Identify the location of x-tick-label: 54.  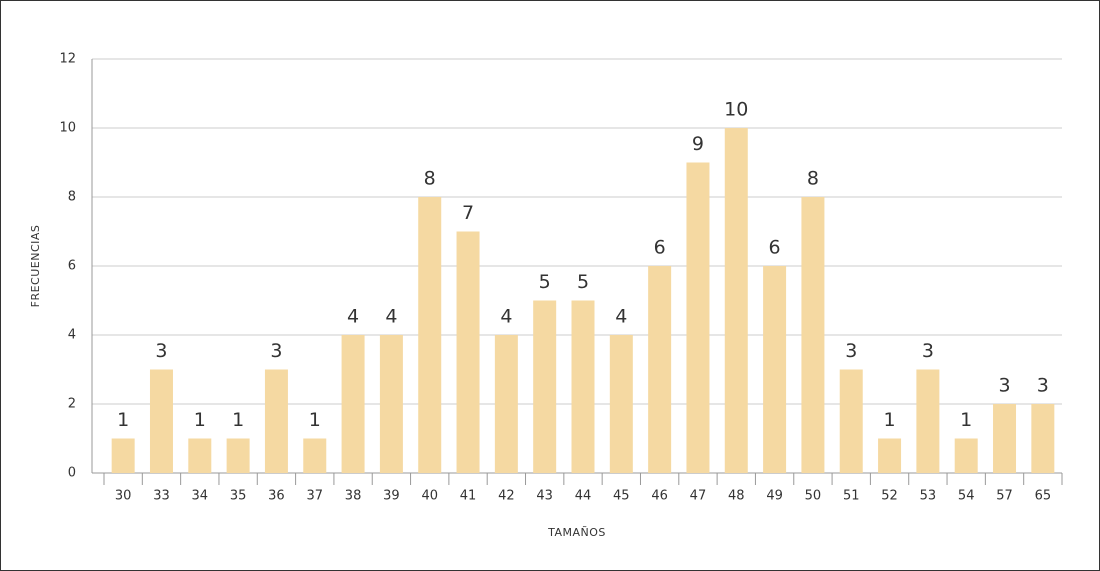
(966, 496).